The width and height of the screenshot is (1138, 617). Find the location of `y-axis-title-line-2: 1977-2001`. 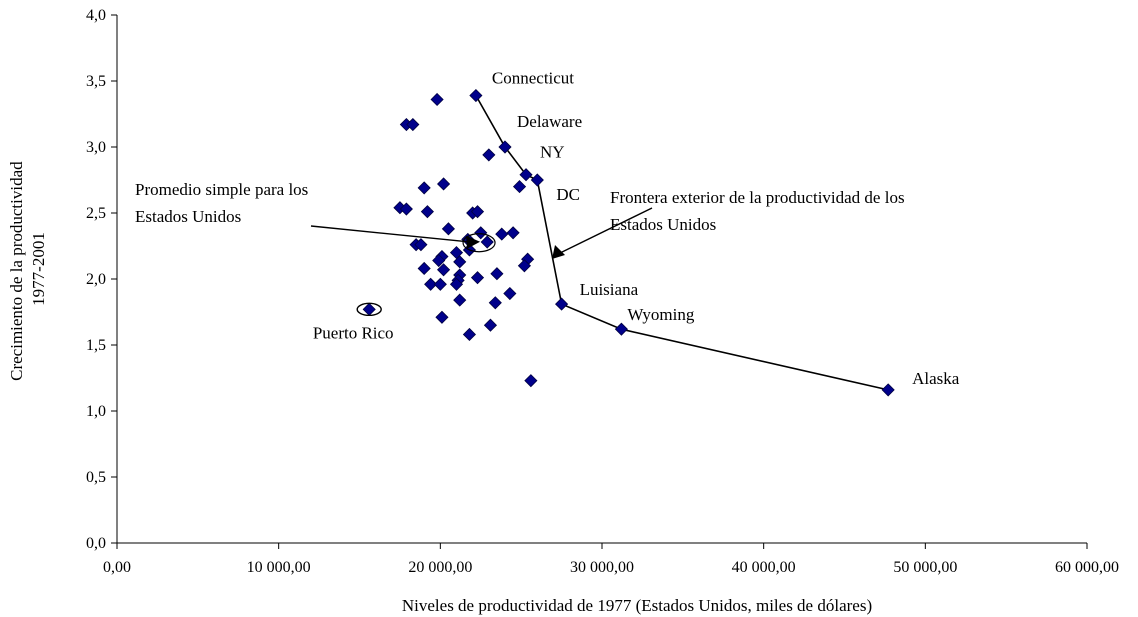

y-axis-title-line-2: 1977-2001 is located at coordinates (38, 269).